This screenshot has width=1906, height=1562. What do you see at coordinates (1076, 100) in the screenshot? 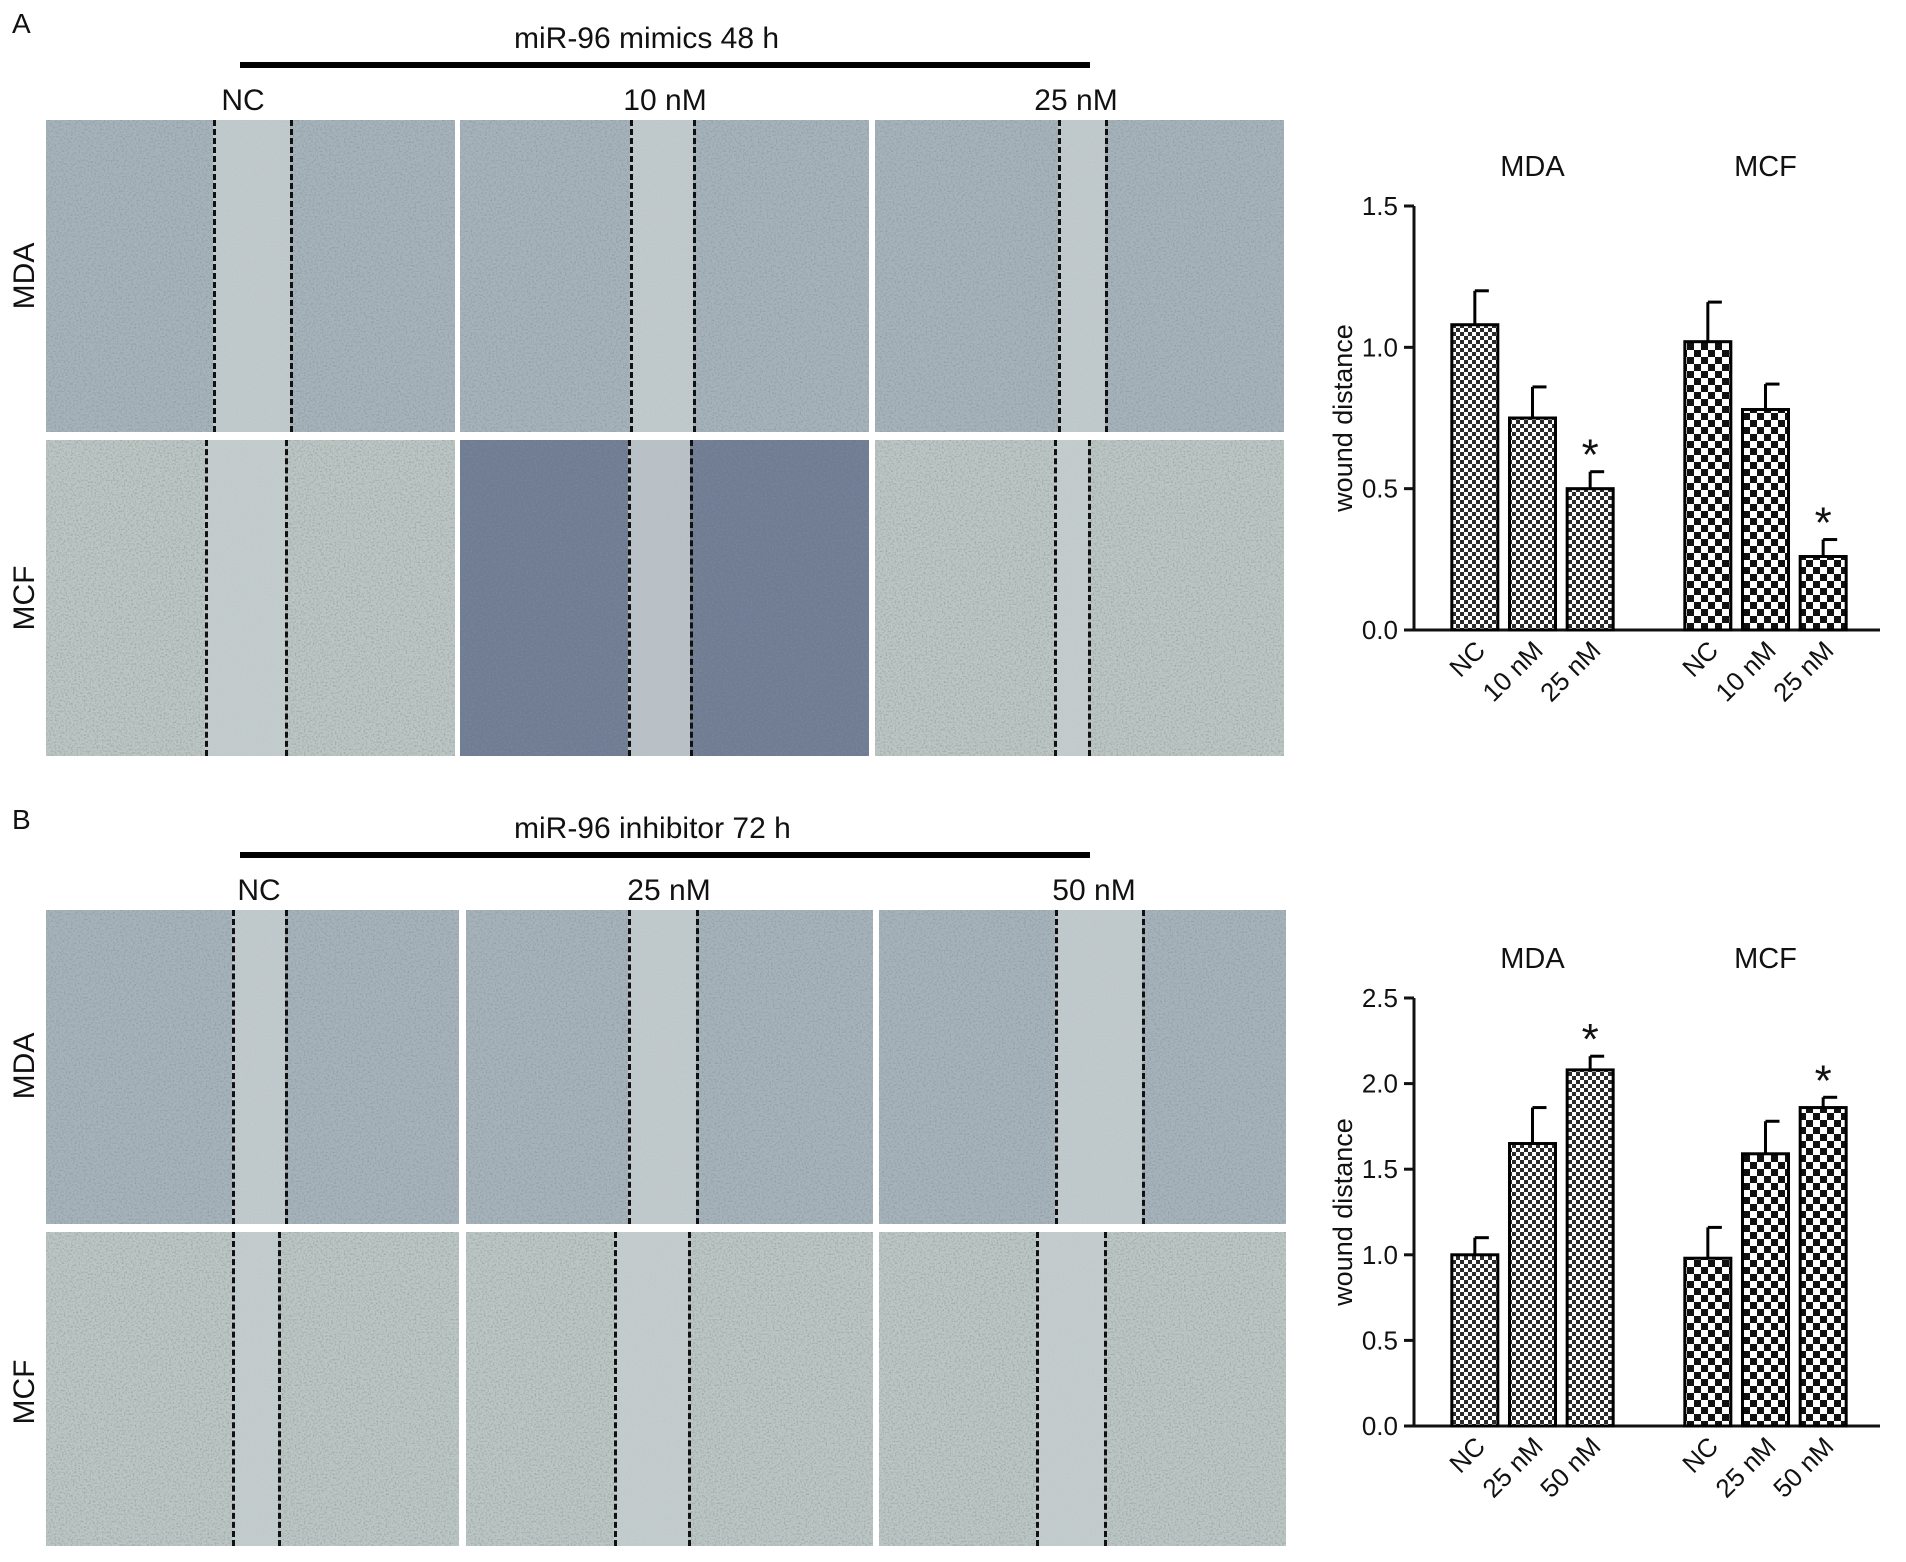
I see `panel-a-column-label-25nm: 25 nM` at bounding box center [1076, 100].